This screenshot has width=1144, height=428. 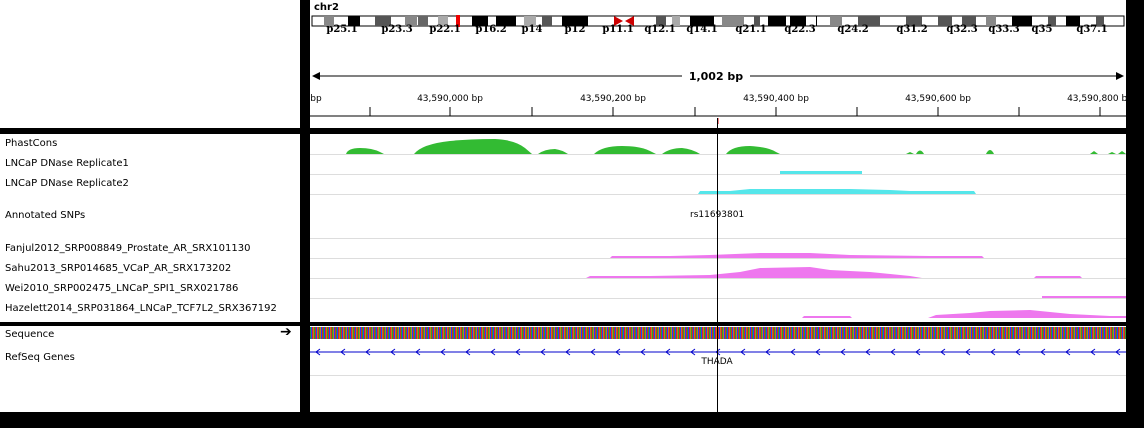 I want to click on hazelett-signal, so click(x=718, y=308).